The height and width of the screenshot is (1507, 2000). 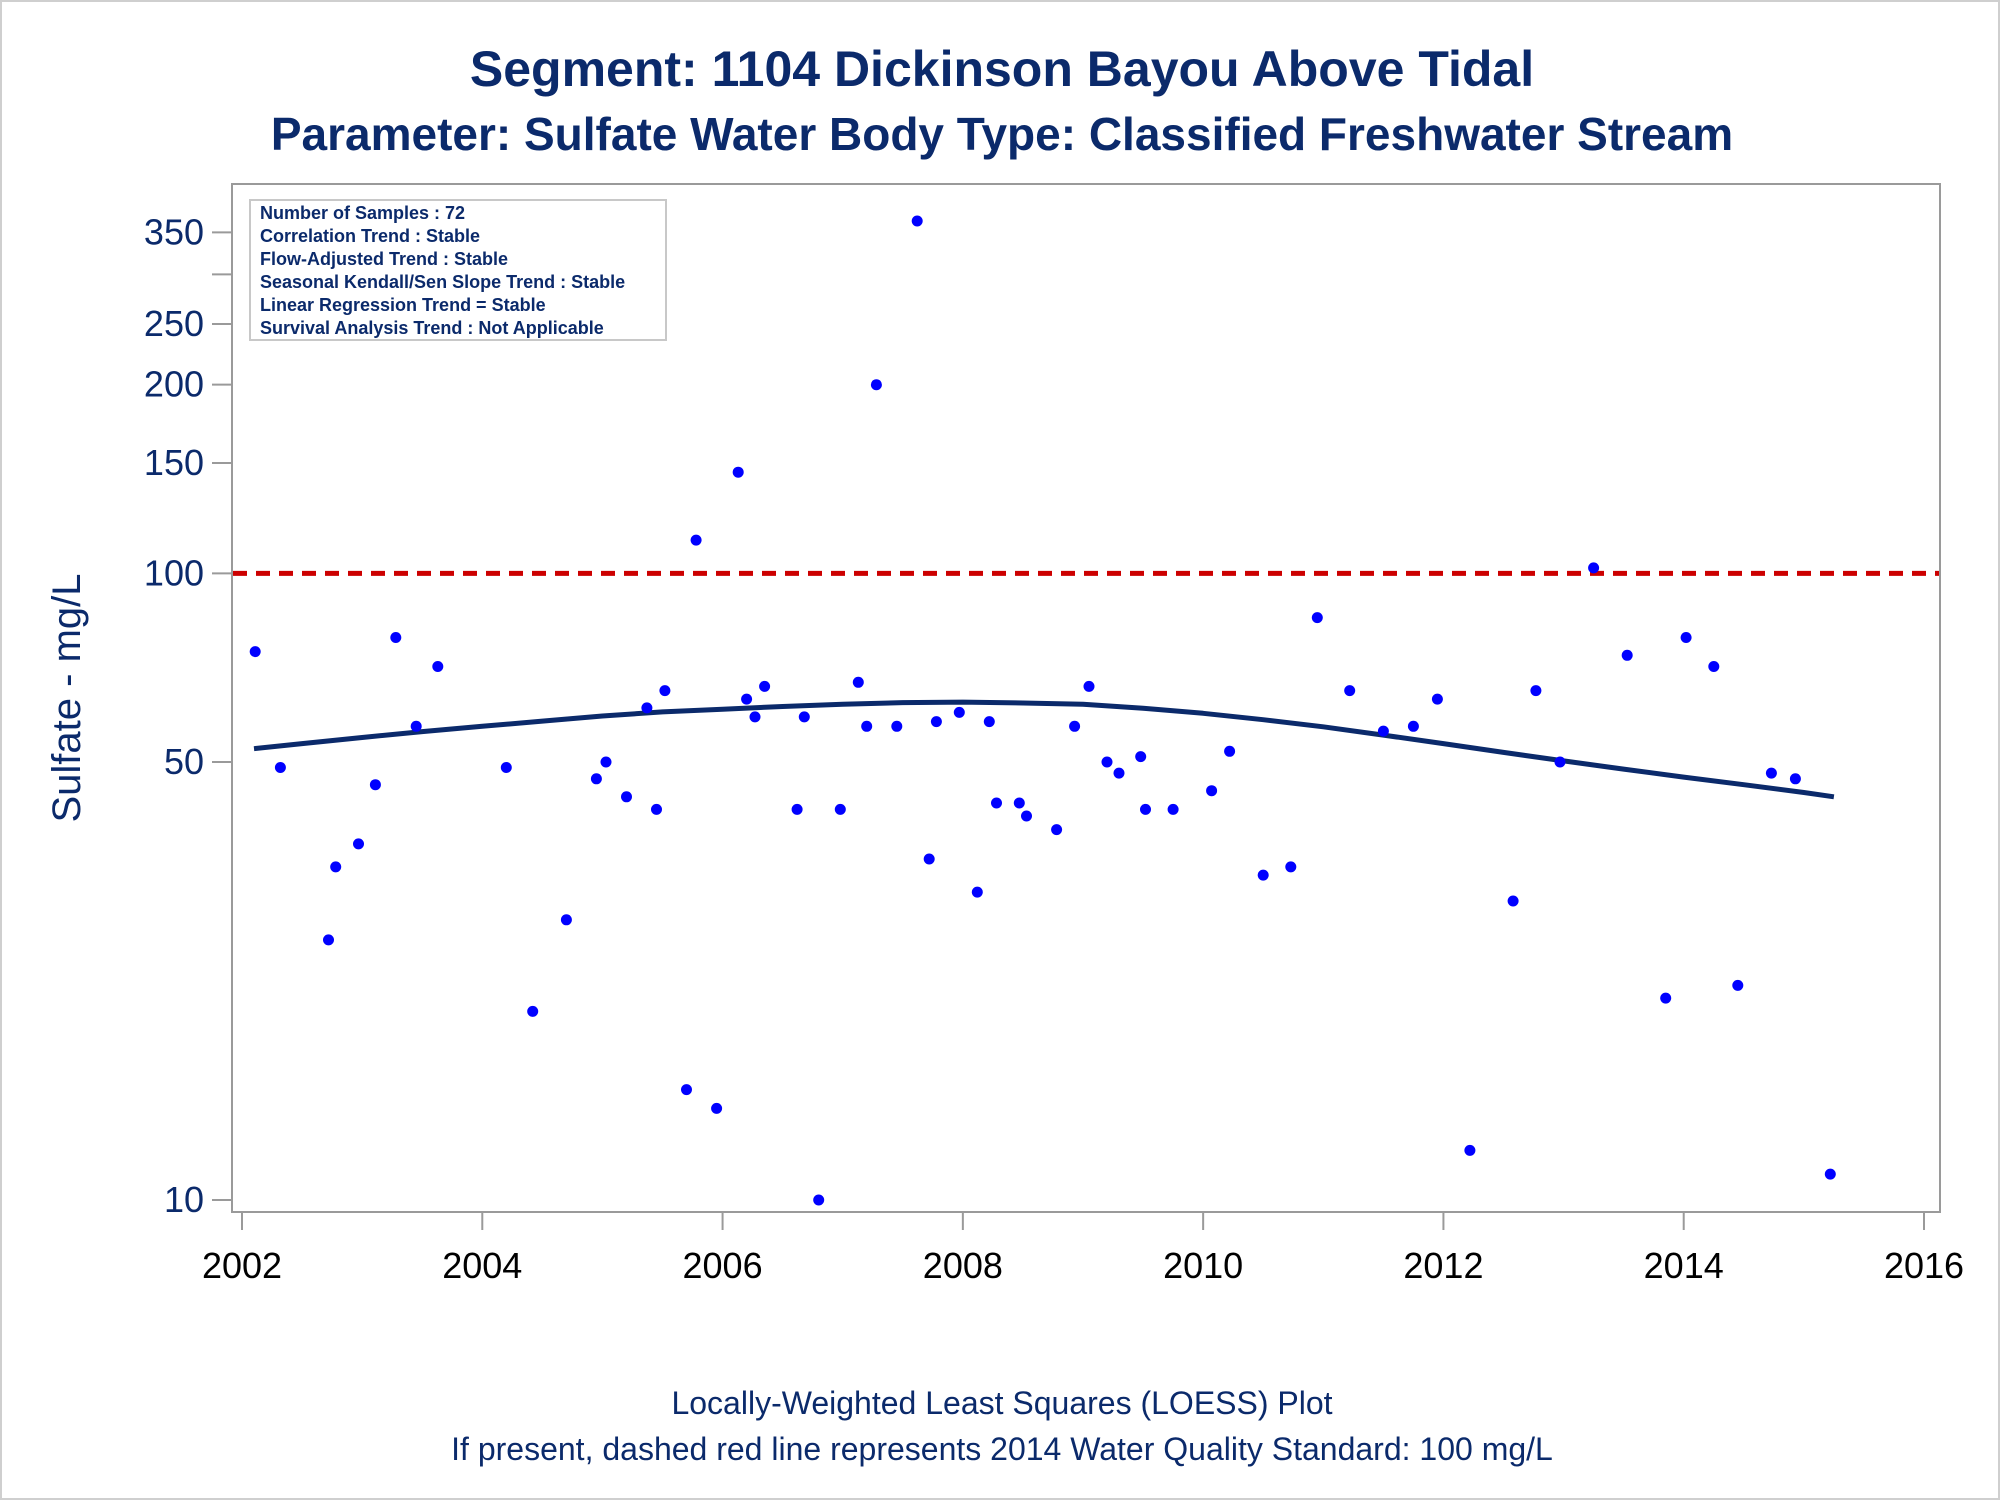 I want to click on info-box-border, so click(x=458, y=270).